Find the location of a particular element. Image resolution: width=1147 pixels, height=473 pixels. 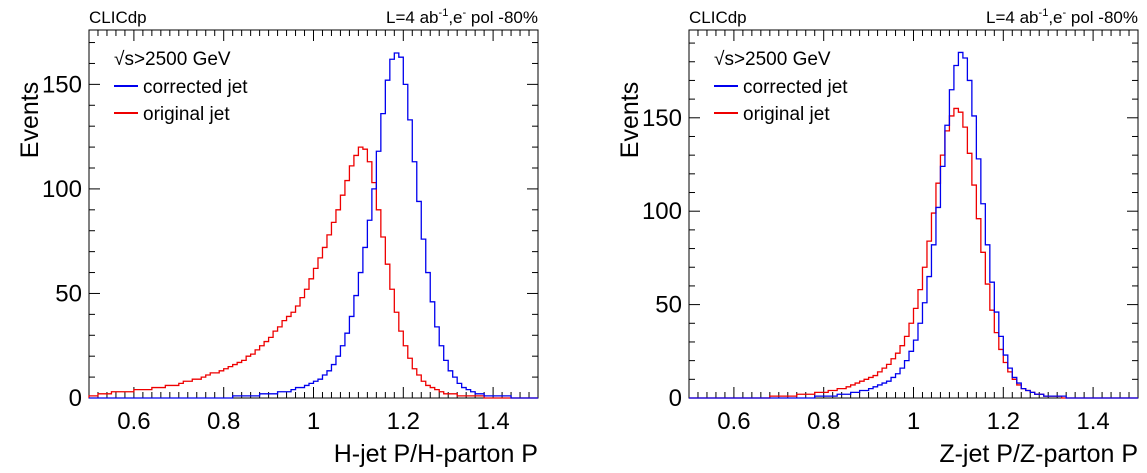

x-axis-label: Z-jet P/Z-parton P is located at coordinates (1038, 454).